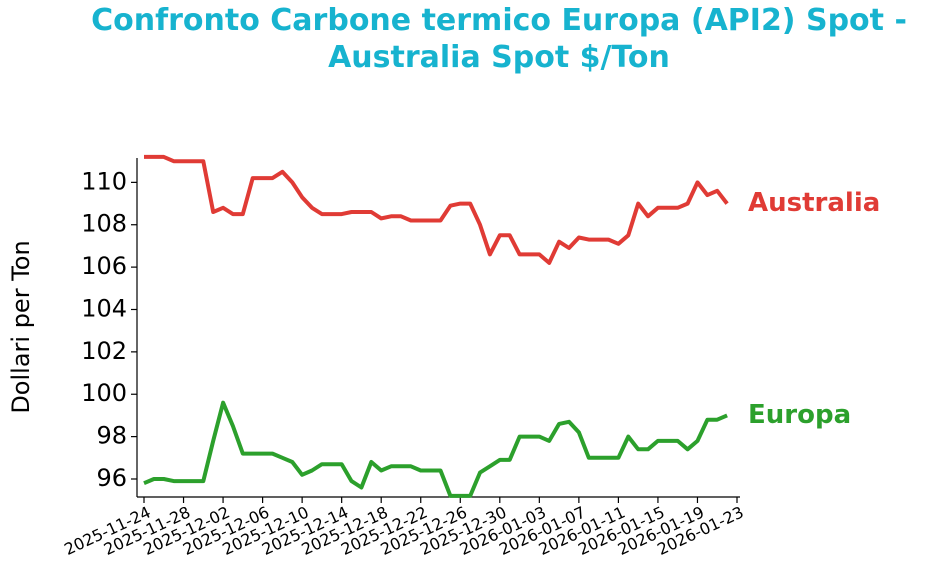  I want to click on series-label: Europa, so click(799, 415).